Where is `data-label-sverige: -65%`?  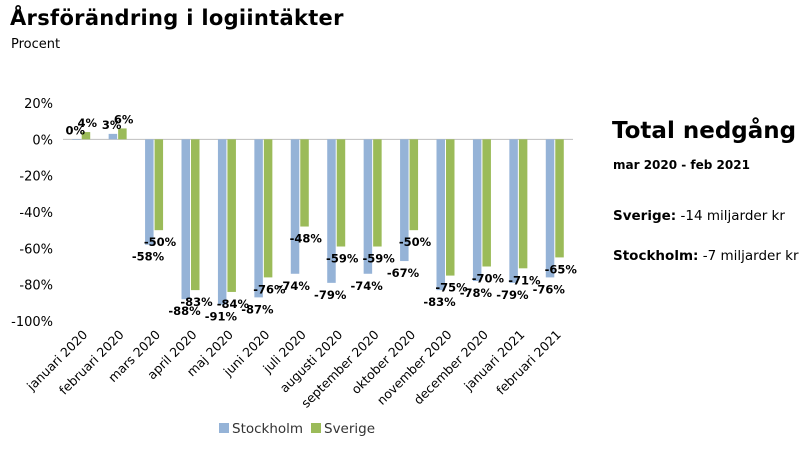 data-label-sverige: -65% is located at coordinates (561, 269).